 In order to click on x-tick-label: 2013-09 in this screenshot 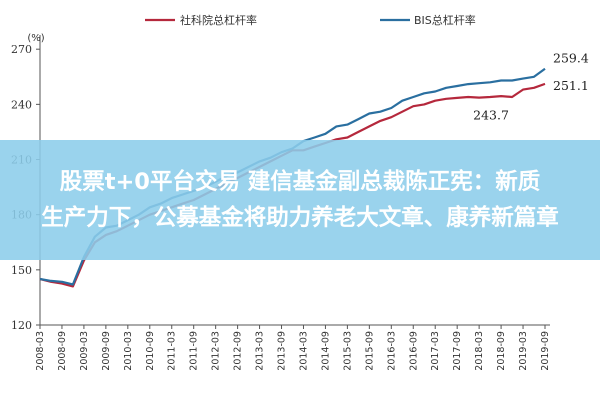, I will do `click(282, 351)`.